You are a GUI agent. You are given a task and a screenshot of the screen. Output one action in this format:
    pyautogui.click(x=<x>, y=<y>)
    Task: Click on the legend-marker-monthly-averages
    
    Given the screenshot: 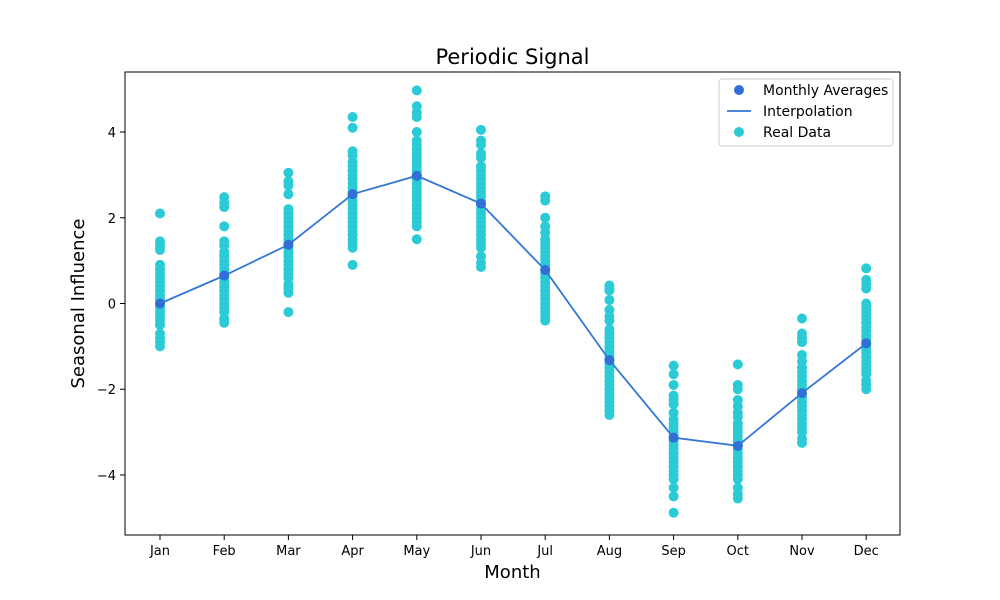 What is the action you would take?
    pyautogui.click(x=739, y=90)
    